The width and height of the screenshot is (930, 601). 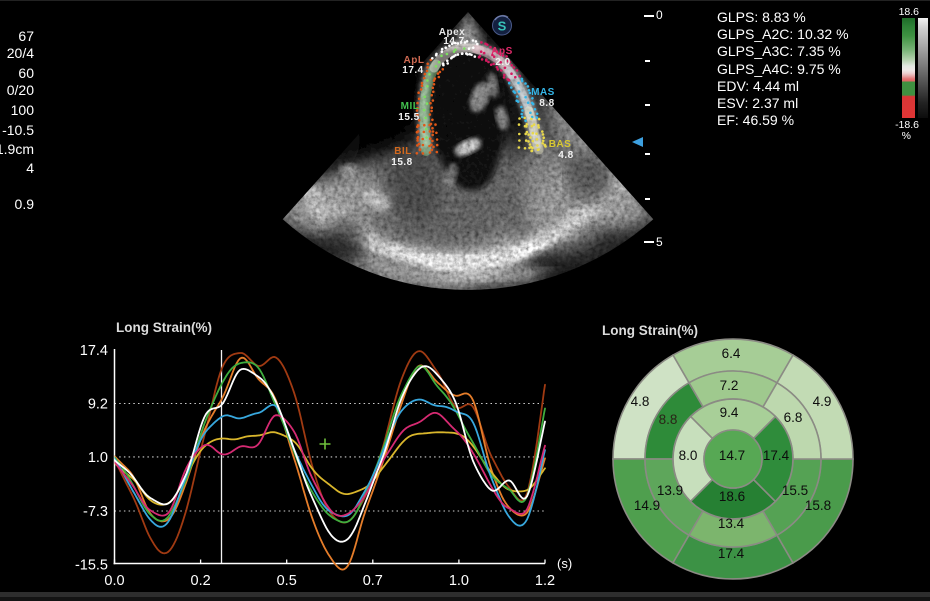 What do you see at coordinates (373, 581) in the screenshot?
I see `svg-text: 0.7` at bounding box center [373, 581].